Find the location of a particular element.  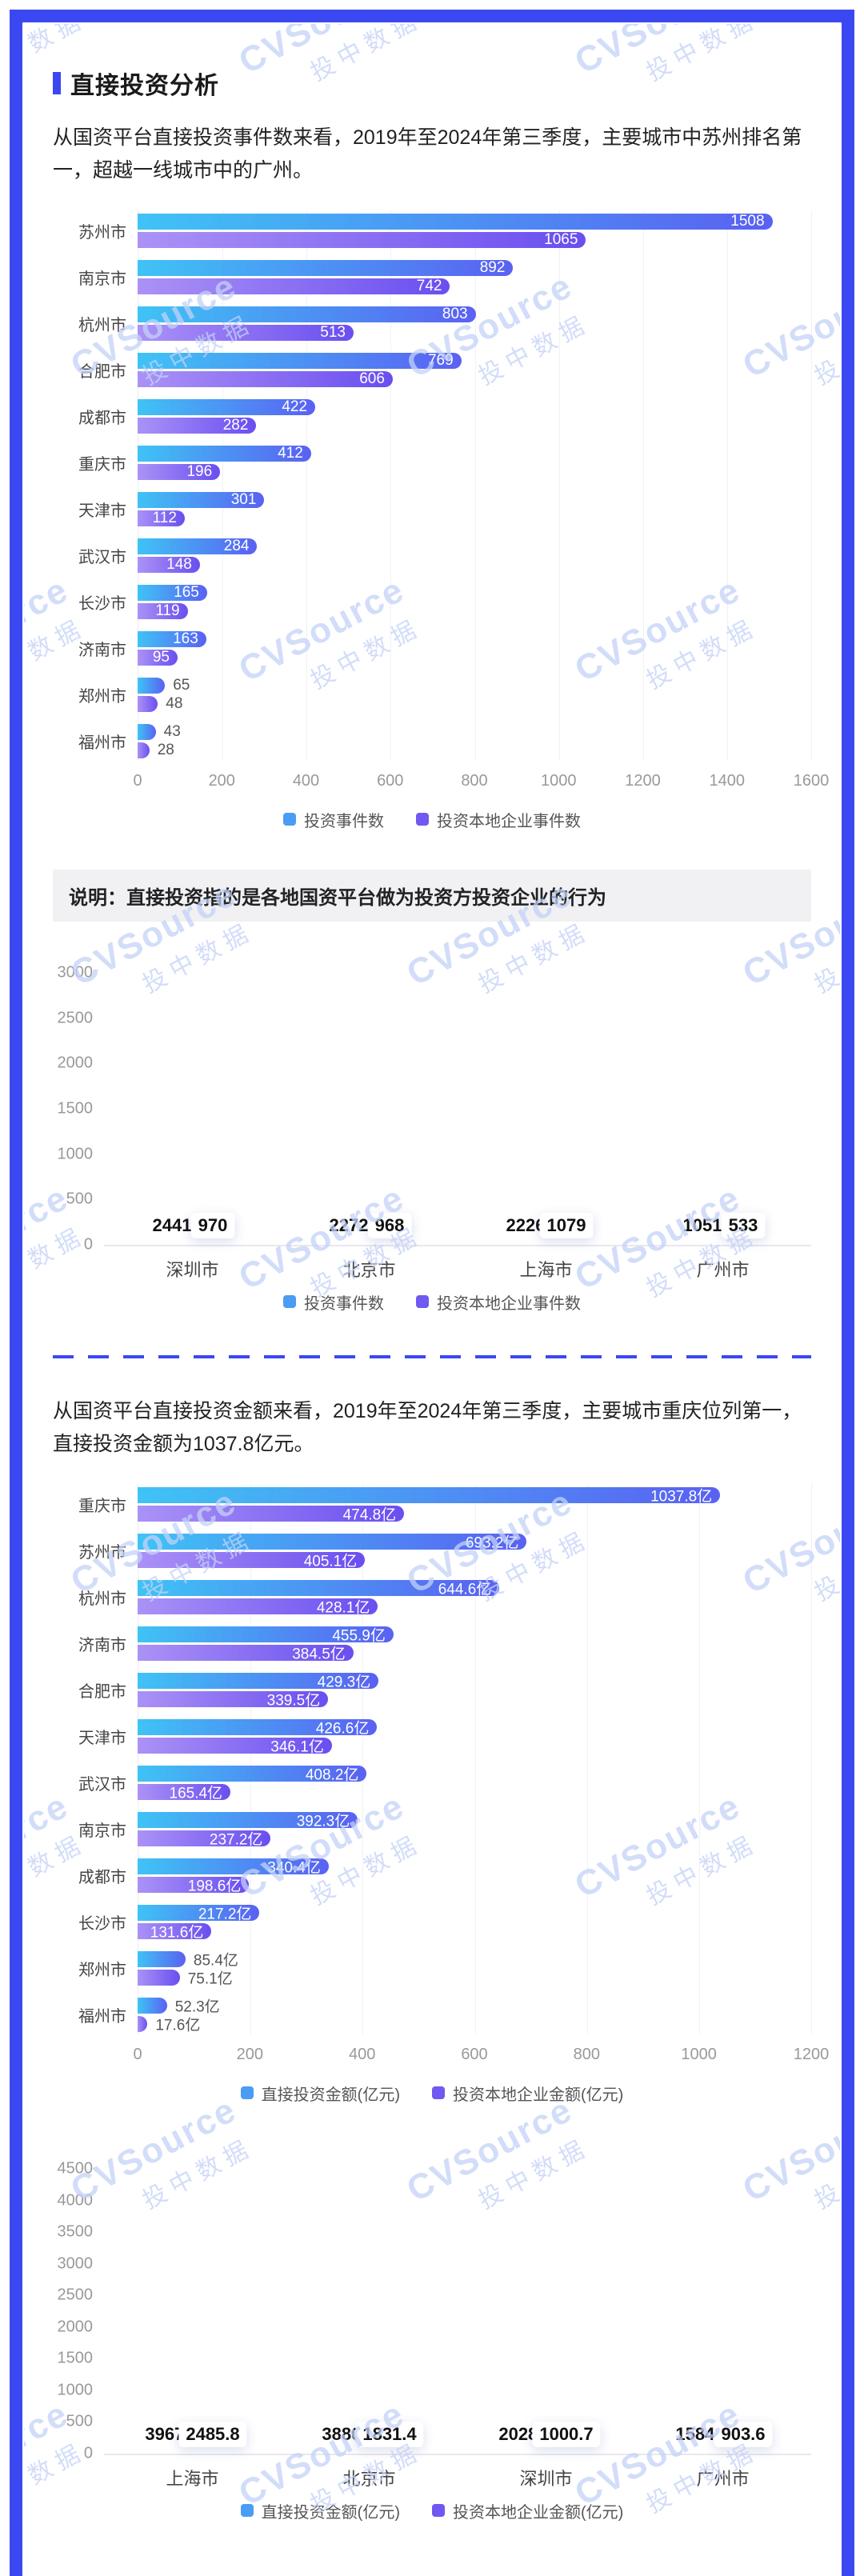

bar: 165.4亿 is located at coordinates (184, 1792).